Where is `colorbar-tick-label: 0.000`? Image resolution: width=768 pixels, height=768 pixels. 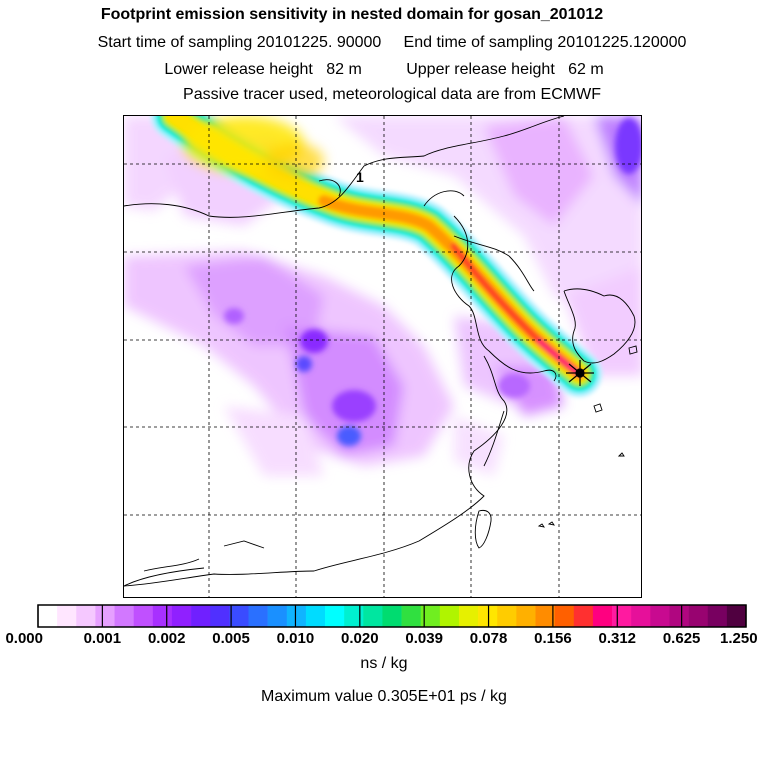 colorbar-tick-label: 0.000 is located at coordinates (24, 638).